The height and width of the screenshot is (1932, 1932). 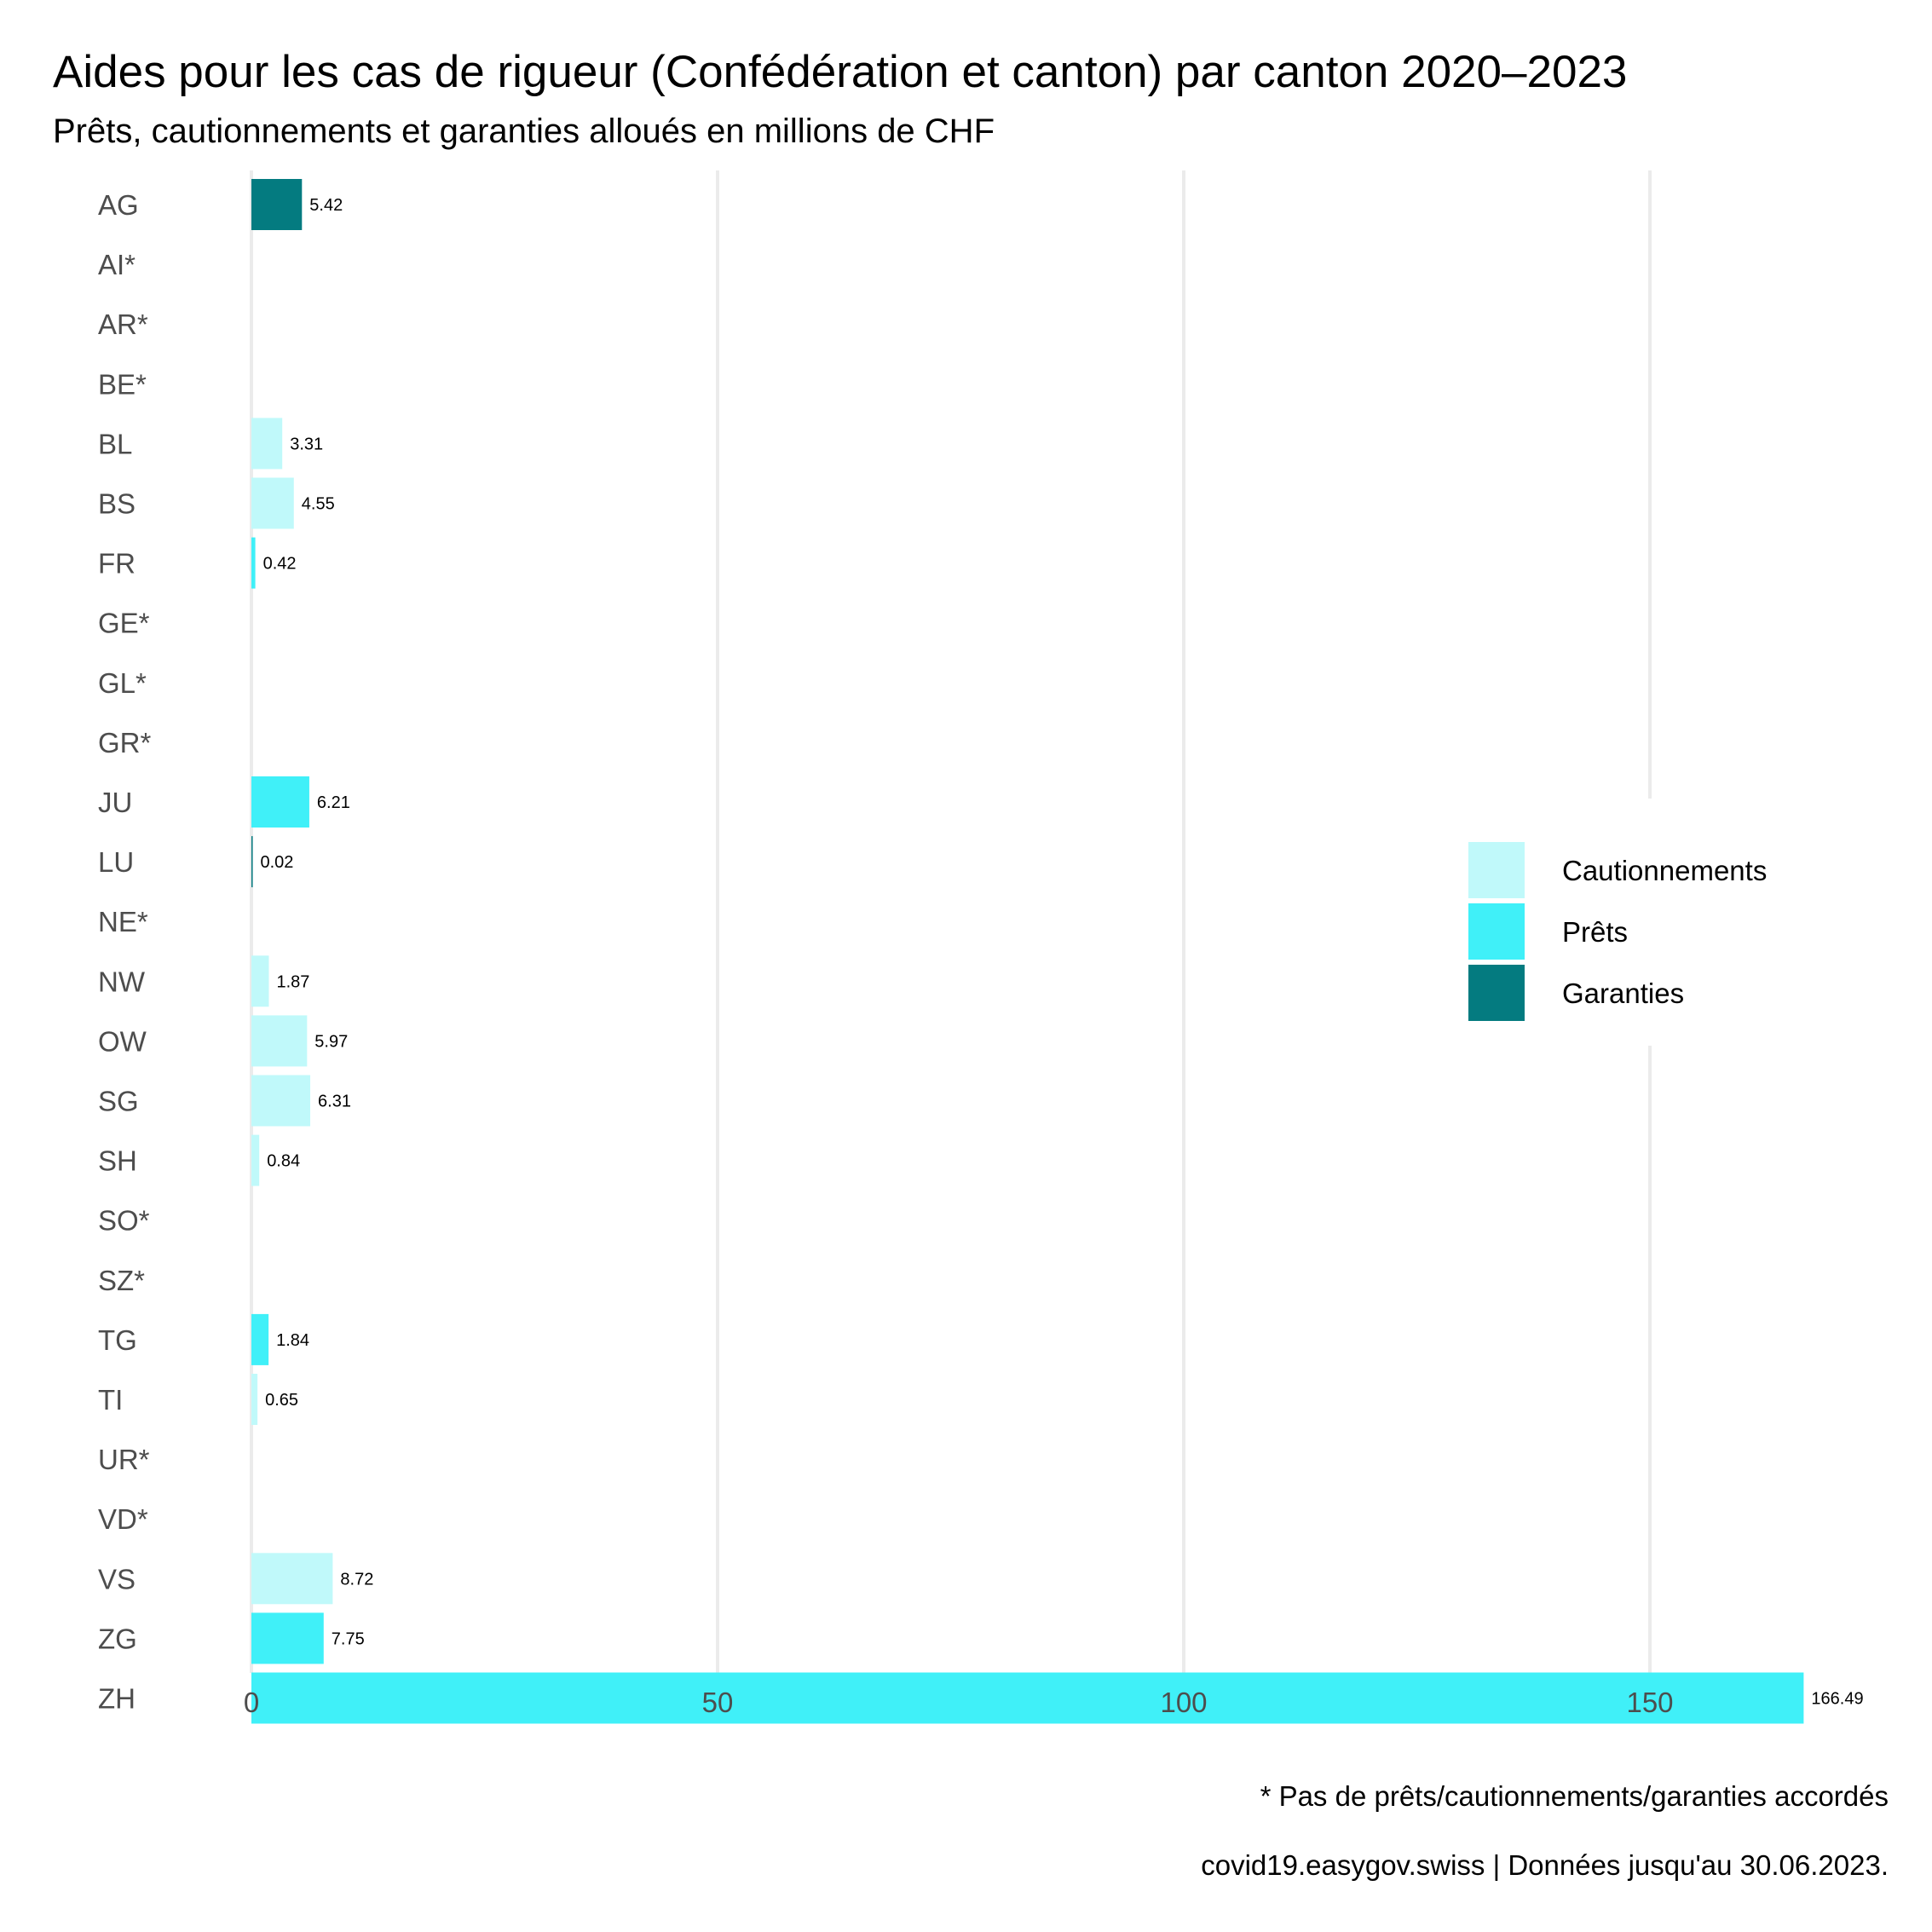 What do you see at coordinates (118, 1161) in the screenshot?
I see `y-axis-label: SH` at bounding box center [118, 1161].